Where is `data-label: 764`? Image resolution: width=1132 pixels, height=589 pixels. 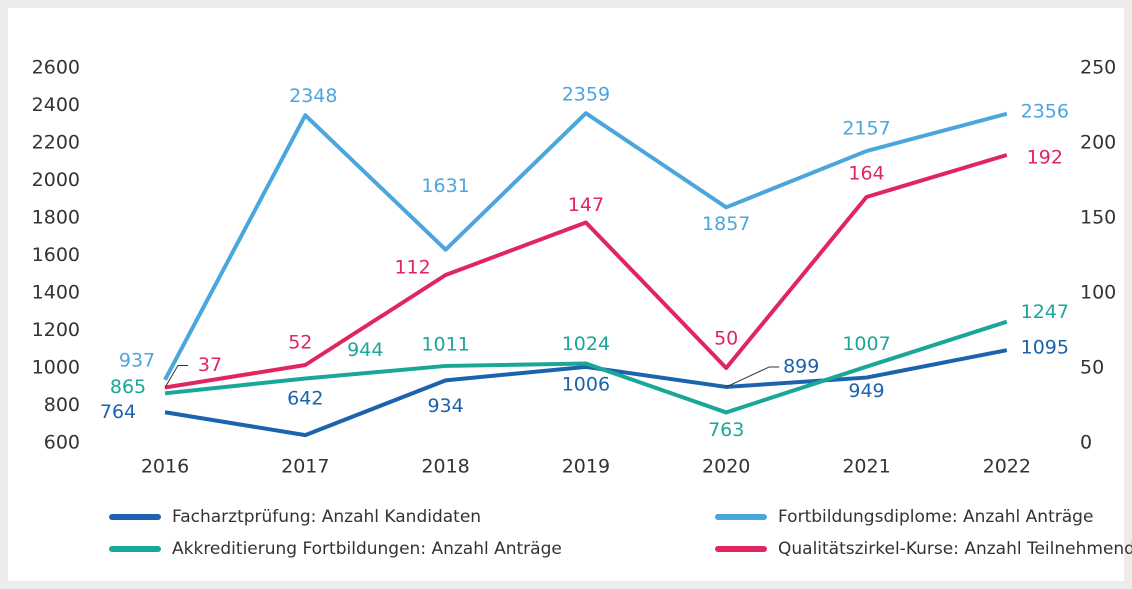
data-label: 764 is located at coordinates (118, 412).